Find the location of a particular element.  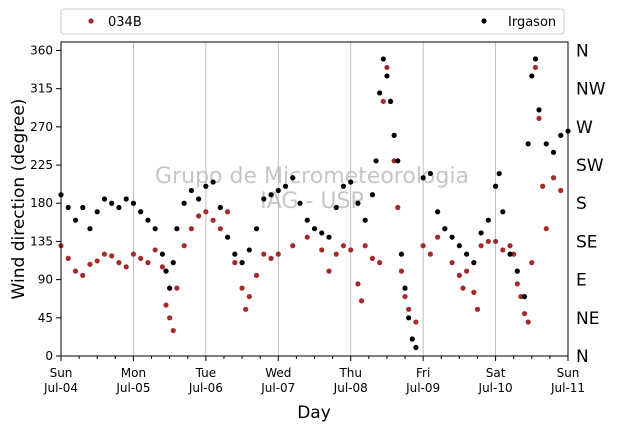

legend-box is located at coordinates (312, 21).